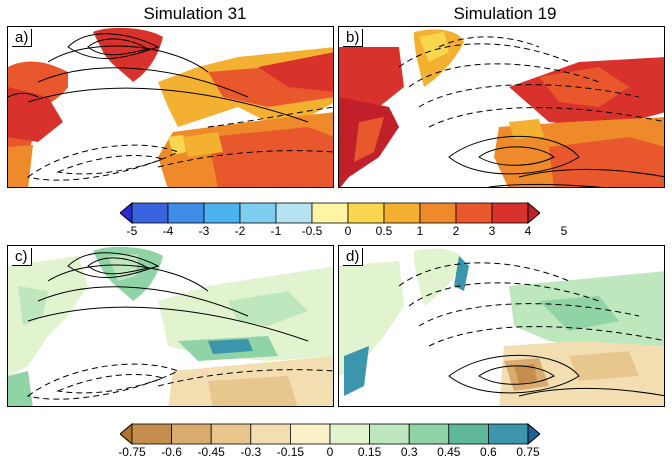 The width and height of the screenshot is (672, 468). What do you see at coordinates (420, 231) in the screenshot?
I see `colorbar-top-tick-label: 1` at bounding box center [420, 231].